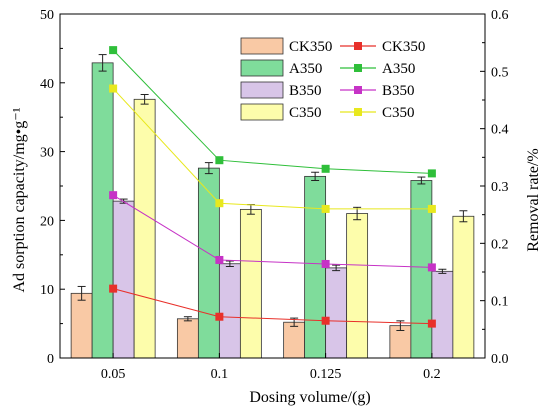 The width and height of the screenshot is (550, 412). Describe the element at coordinates (357, 286) in the screenshot. I see `bar-C350-0.125` at that location.